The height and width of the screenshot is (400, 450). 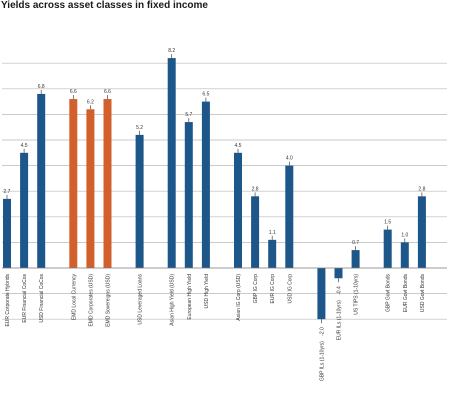 I want to click on value-label: 6.8, so click(x=41, y=87).